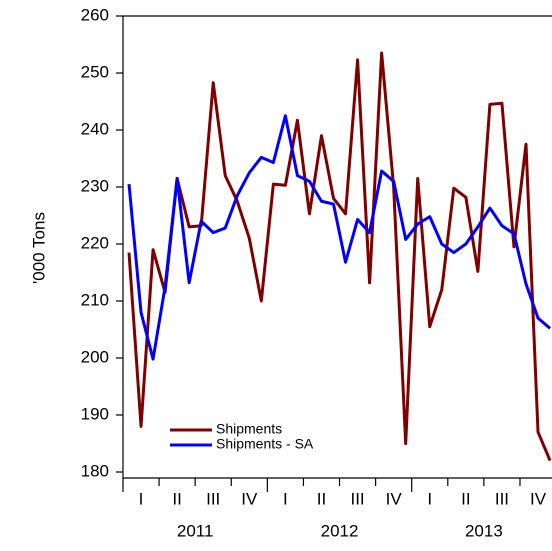 The height and width of the screenshot is (551, 552). What do you see at coordinates (195, 530) in the screenshot?
I see `year-label: 2011` at bounding box center [195, 530].